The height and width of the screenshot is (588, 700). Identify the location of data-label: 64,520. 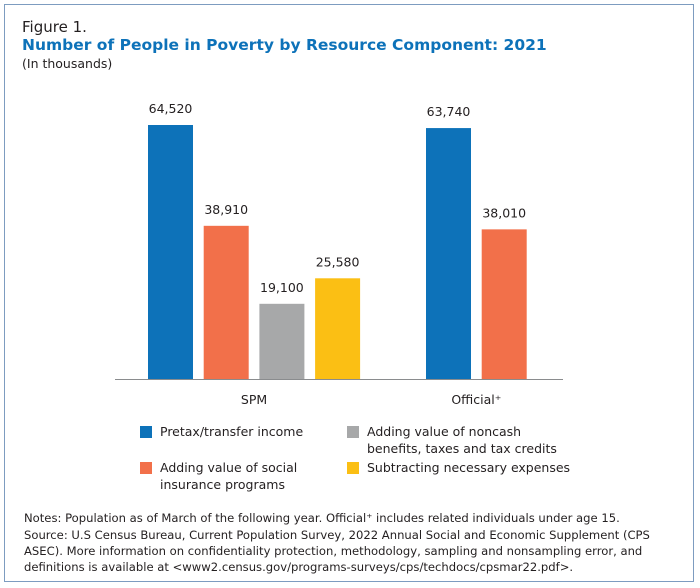
(171, 108).